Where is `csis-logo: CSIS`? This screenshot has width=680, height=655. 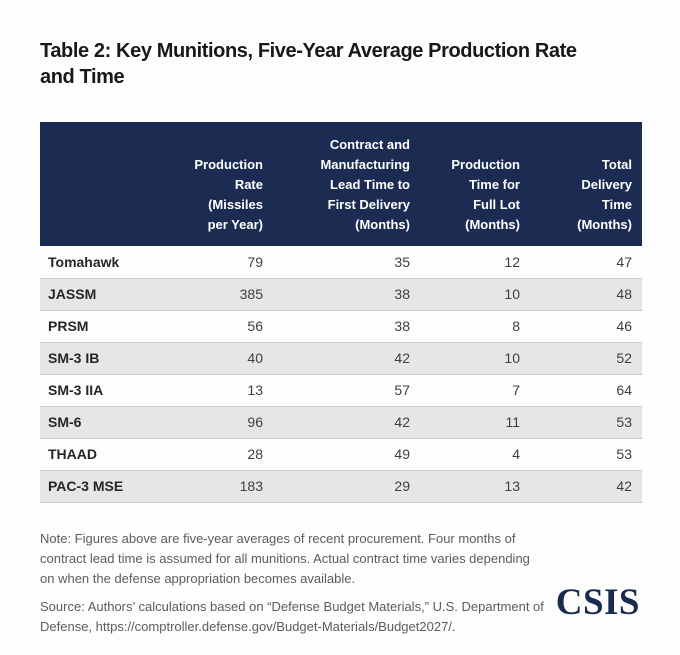 csis-logo: CSIS is located at coordinates (597, 602).